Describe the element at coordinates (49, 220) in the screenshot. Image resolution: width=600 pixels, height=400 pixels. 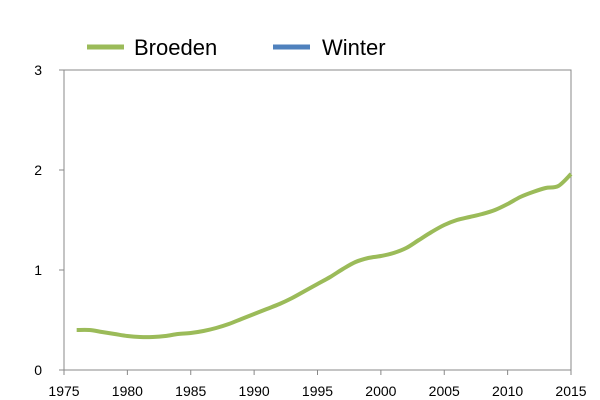
I see `y-axis-ticks: 0 1 2 3` at that location.